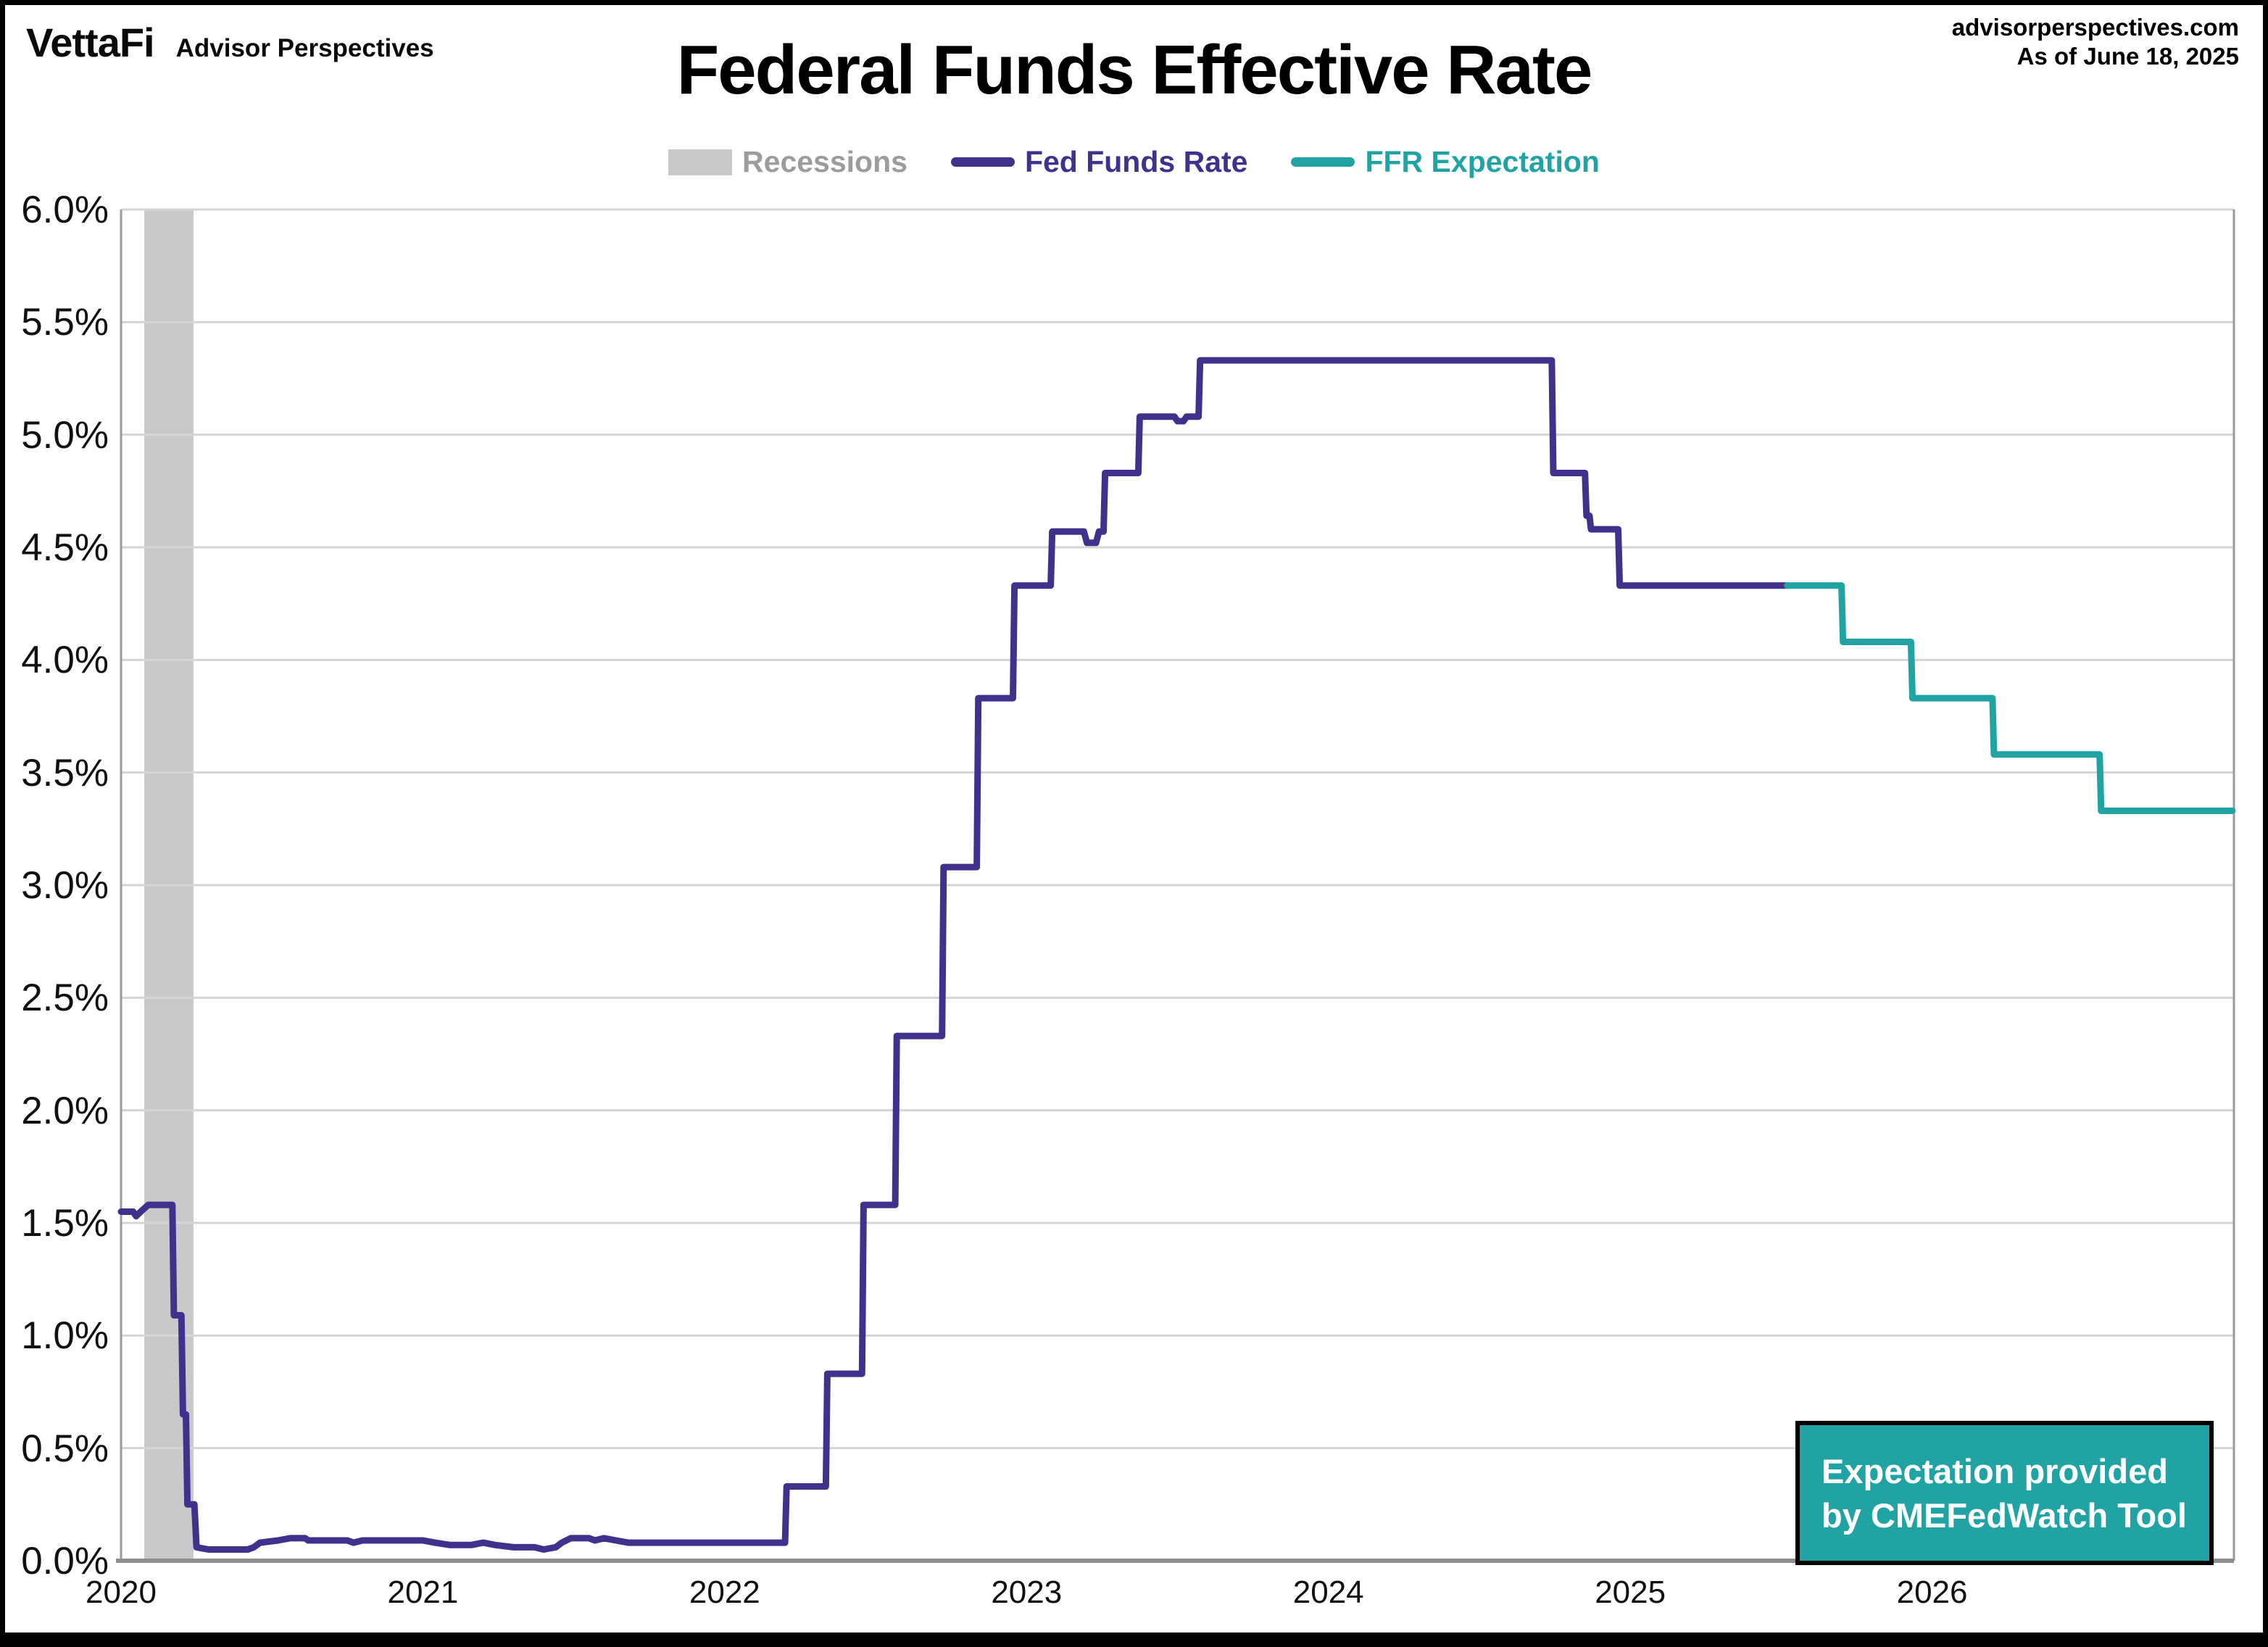 The width and height of the screenshot is (2268, 1647). What do you see at coordinates (824, 161) in the screenshot?
I see `legend-label-recessions: Recessions` at bounding box center [824, 161].